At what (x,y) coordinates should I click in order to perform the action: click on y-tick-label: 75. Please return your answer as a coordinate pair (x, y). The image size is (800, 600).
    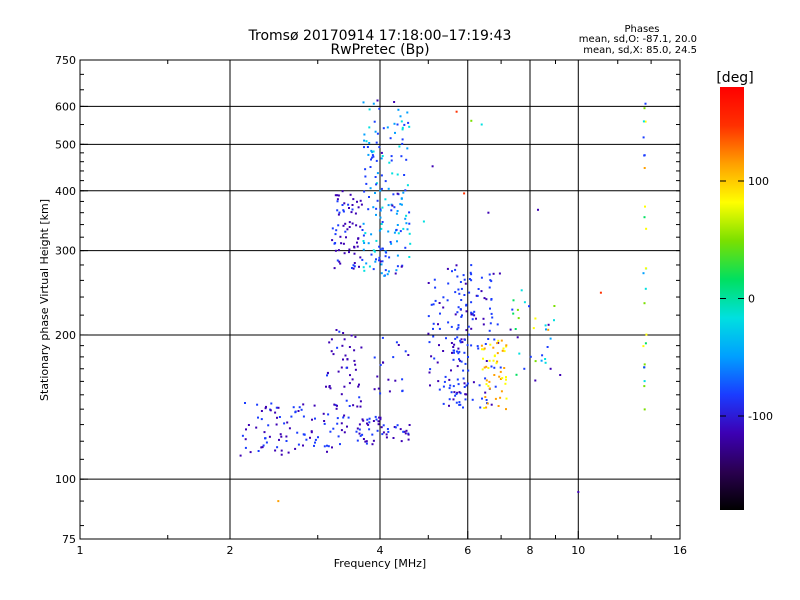
    Looking at the image, I should click on (69, 539).